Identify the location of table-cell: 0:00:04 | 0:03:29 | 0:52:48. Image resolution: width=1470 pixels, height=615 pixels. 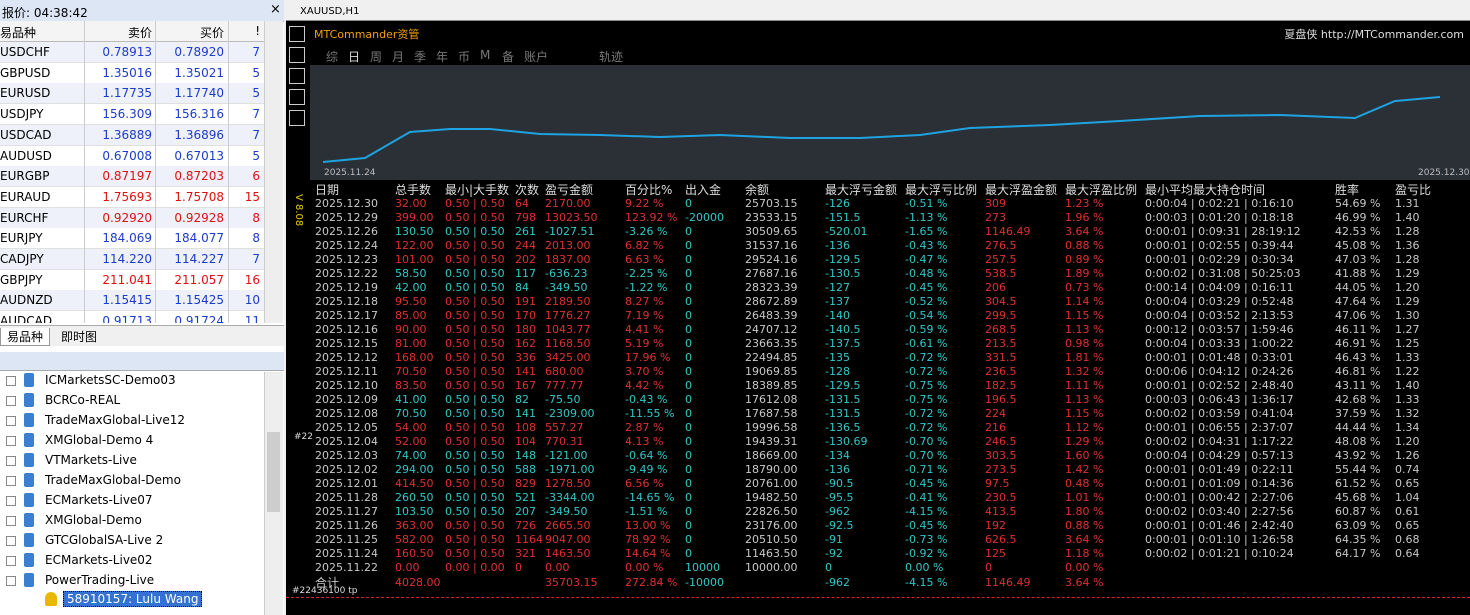
(1219, 301).